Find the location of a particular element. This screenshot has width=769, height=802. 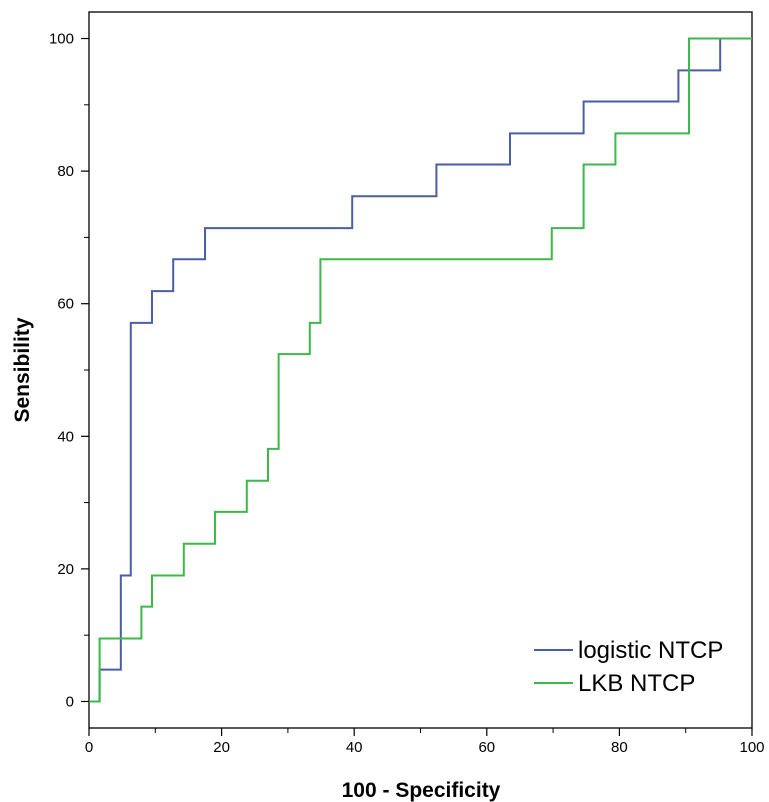

x-tick-label: 100 is located at coordinates (751, 747).